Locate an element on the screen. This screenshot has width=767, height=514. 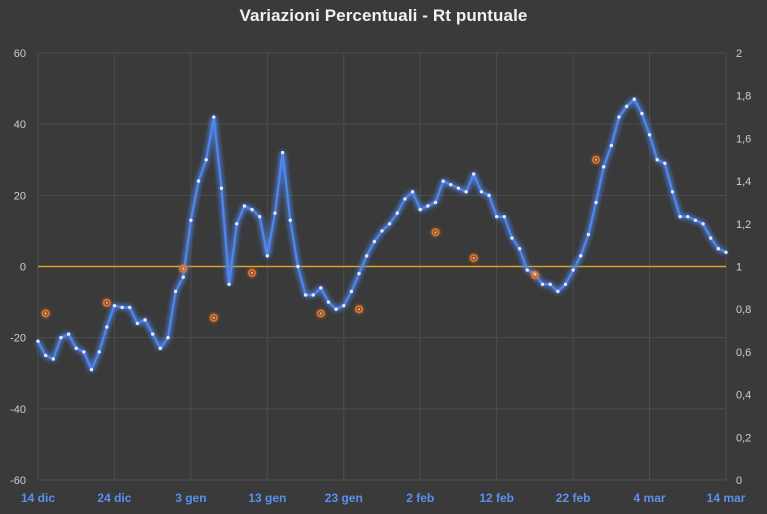
x-tick-label: 14 mar is located at coordinates (726, 498).